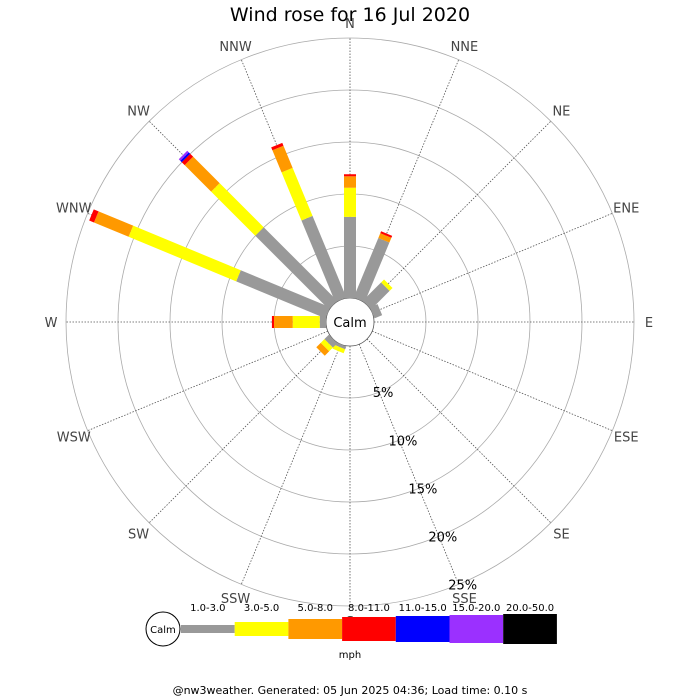  Describe the element at coordinates (383, 393) in the screenshot. I see `ring-label-5: 5%` at that location.